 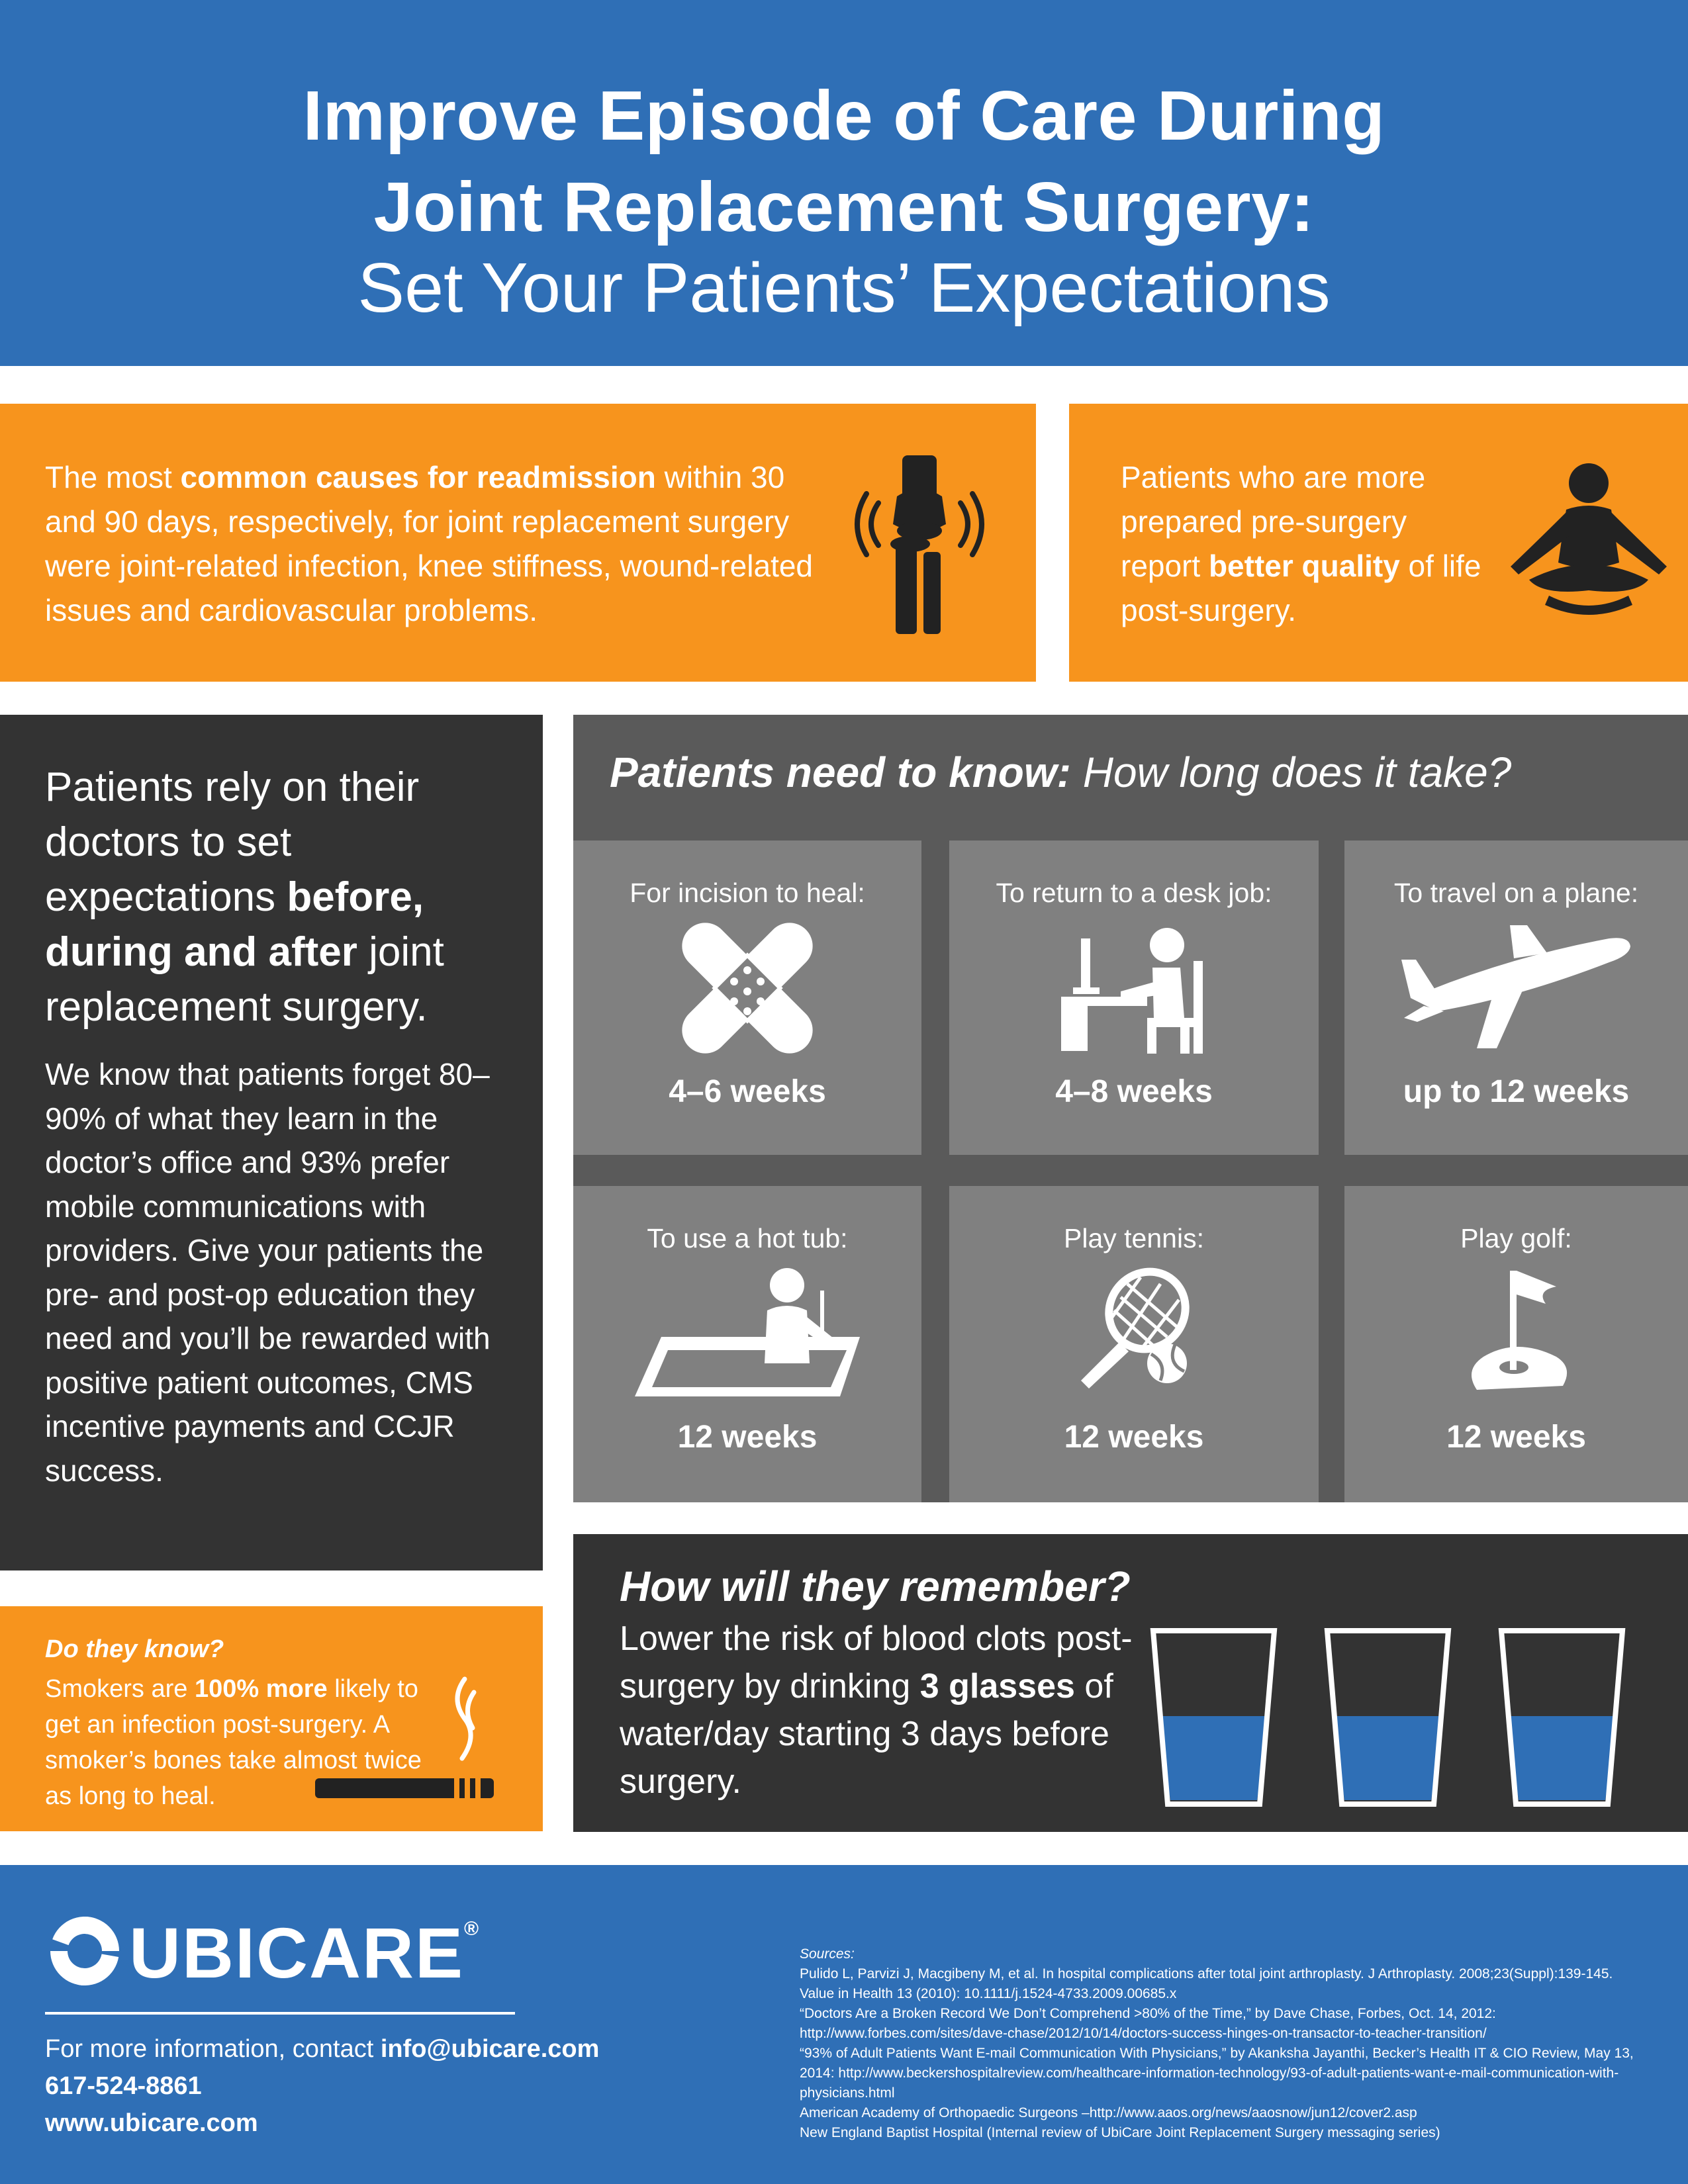 What do you see at coordinates (297, 1953) in the screenshot?
I see `brand-text: UBICARE` at bounding box center [297, 1953].